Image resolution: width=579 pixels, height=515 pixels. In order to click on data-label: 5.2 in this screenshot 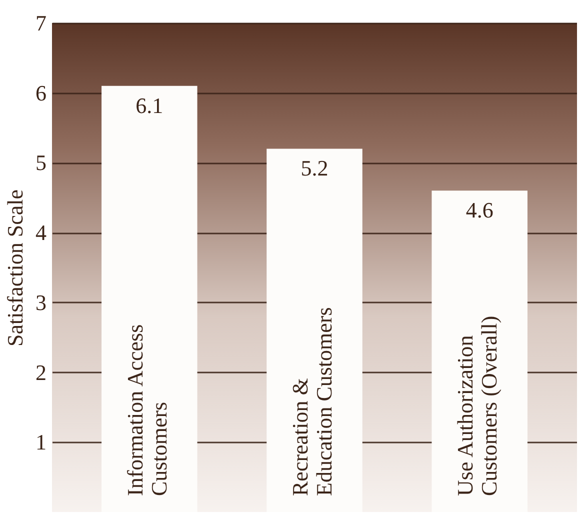, I will do `click(314, 168)`.